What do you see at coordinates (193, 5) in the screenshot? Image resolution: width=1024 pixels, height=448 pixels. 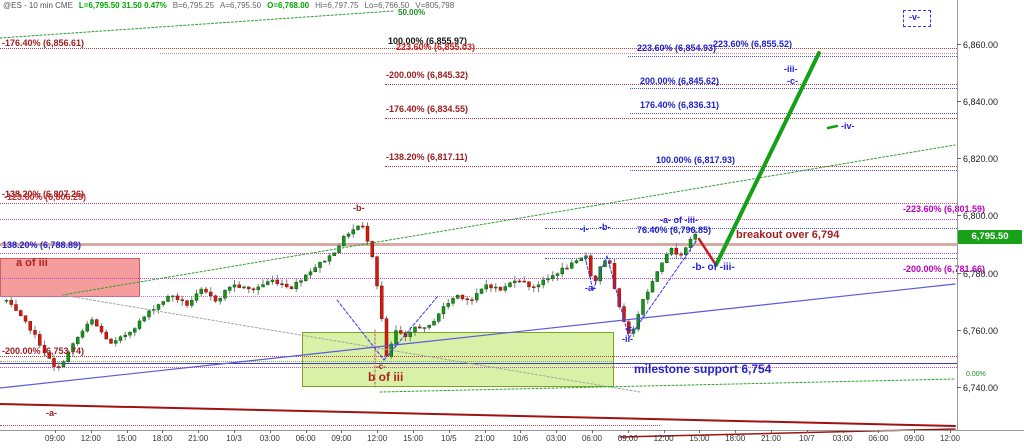 I see `quote-header-segment: B=6,795.25` at bounding box center [193, 5].